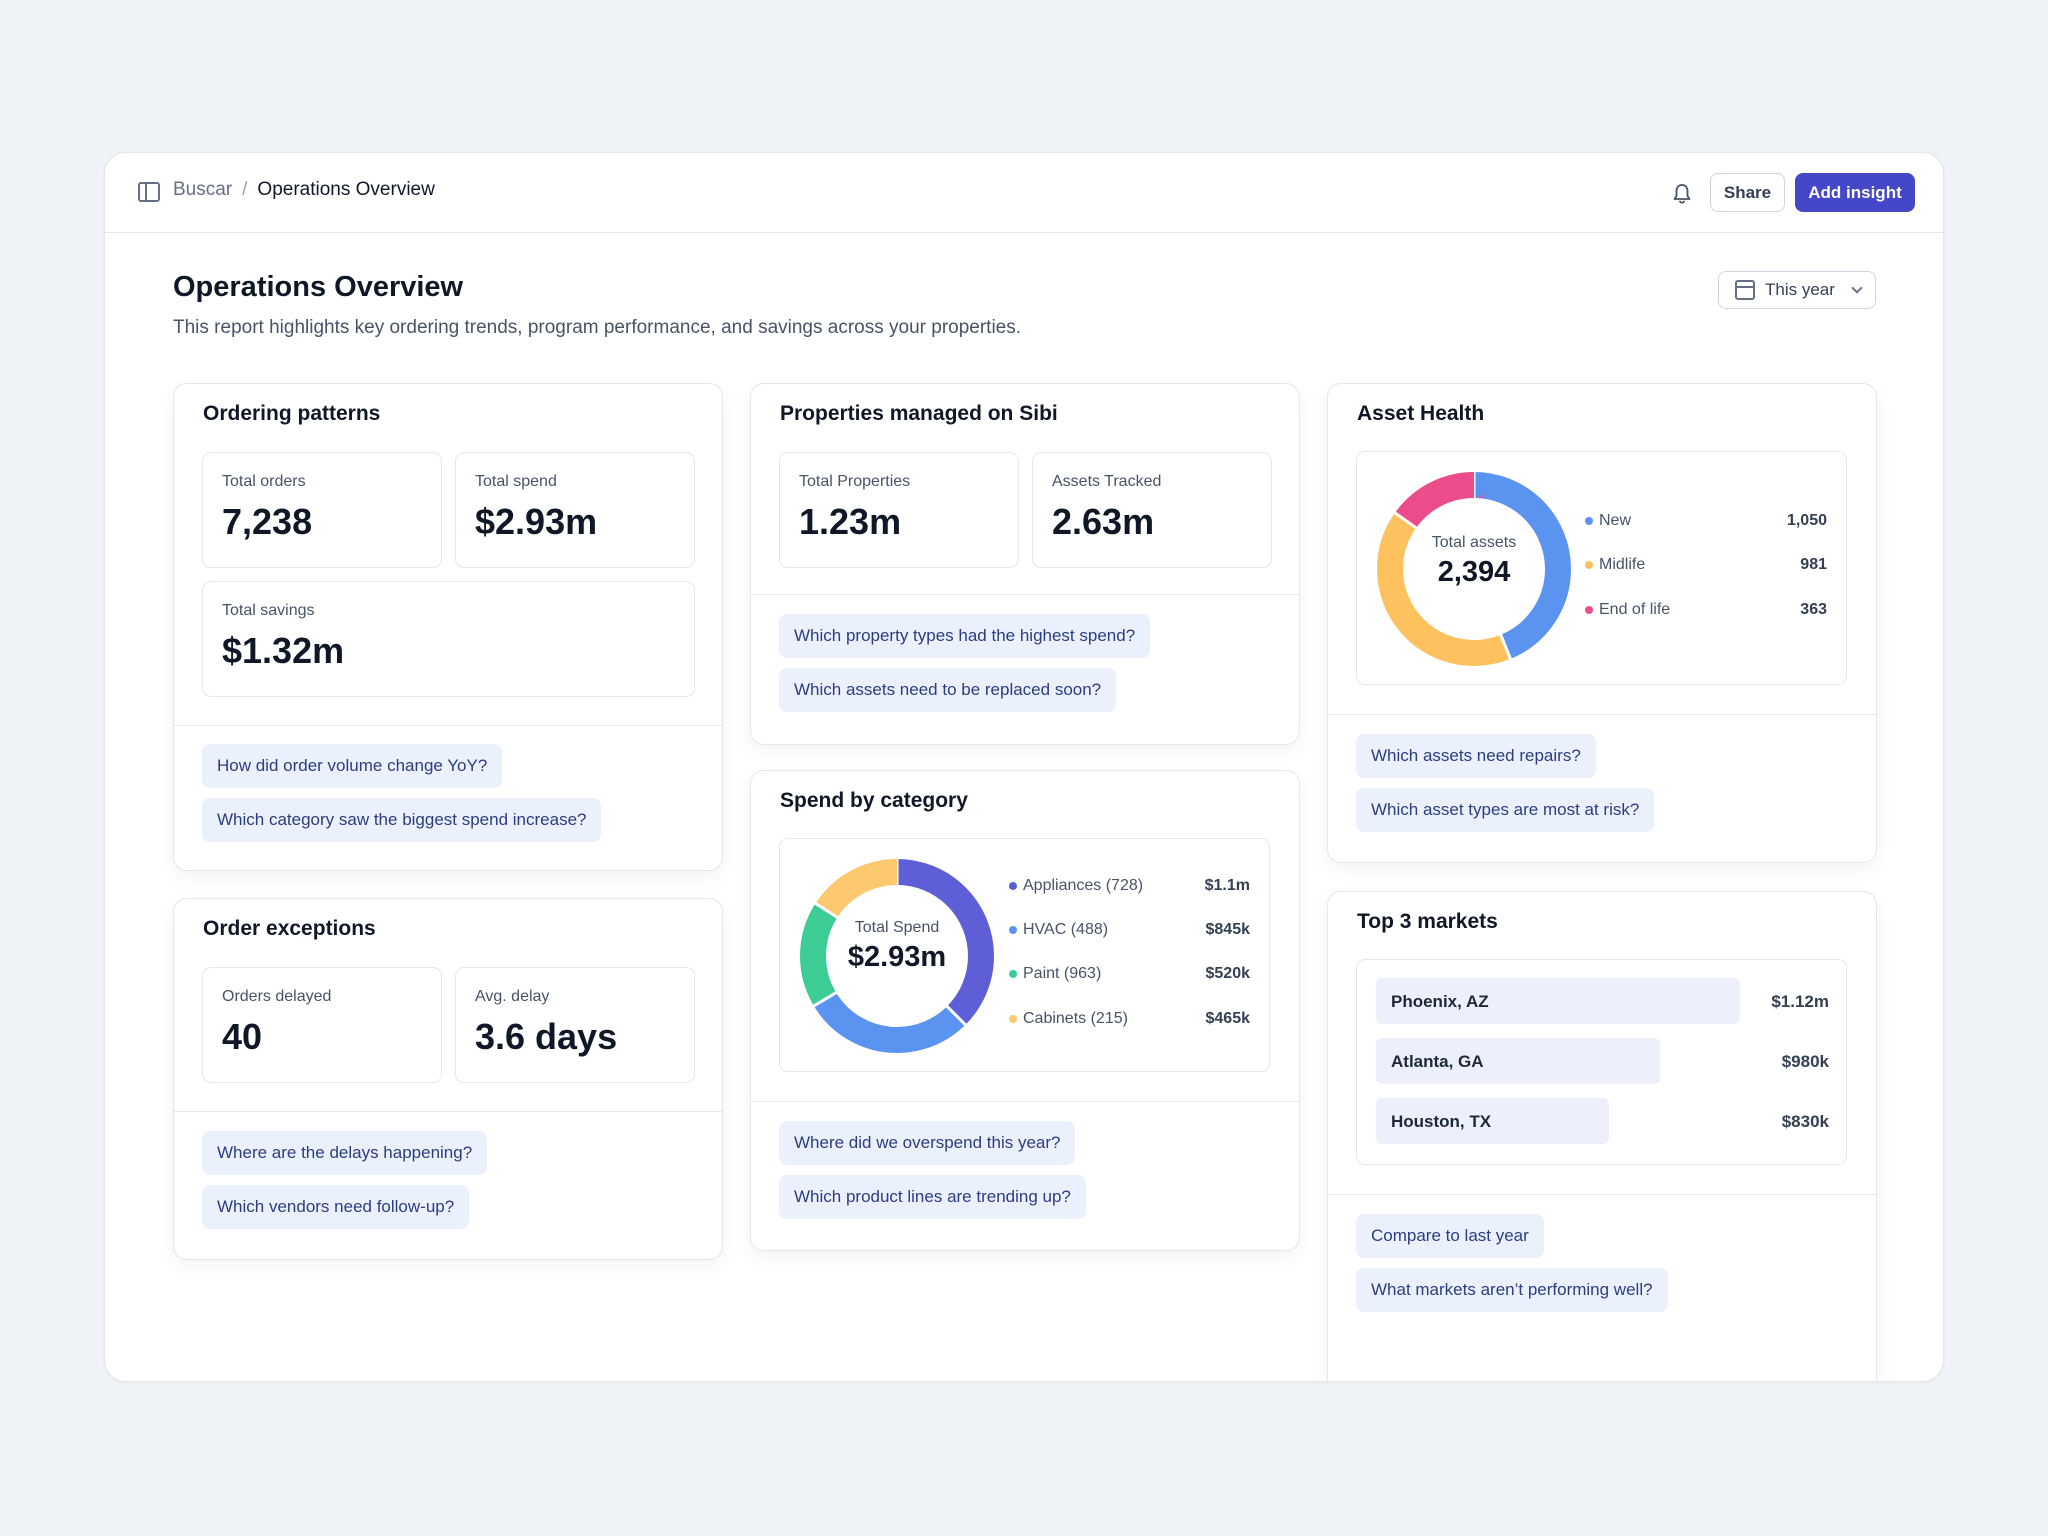 This screenshot has height=1536, width=2048. What do you see at coordinates (948, 690) in the screenshot?
I see `suggested-question: Which assets need to be replaced soon?` at bounding box center [948, 690].